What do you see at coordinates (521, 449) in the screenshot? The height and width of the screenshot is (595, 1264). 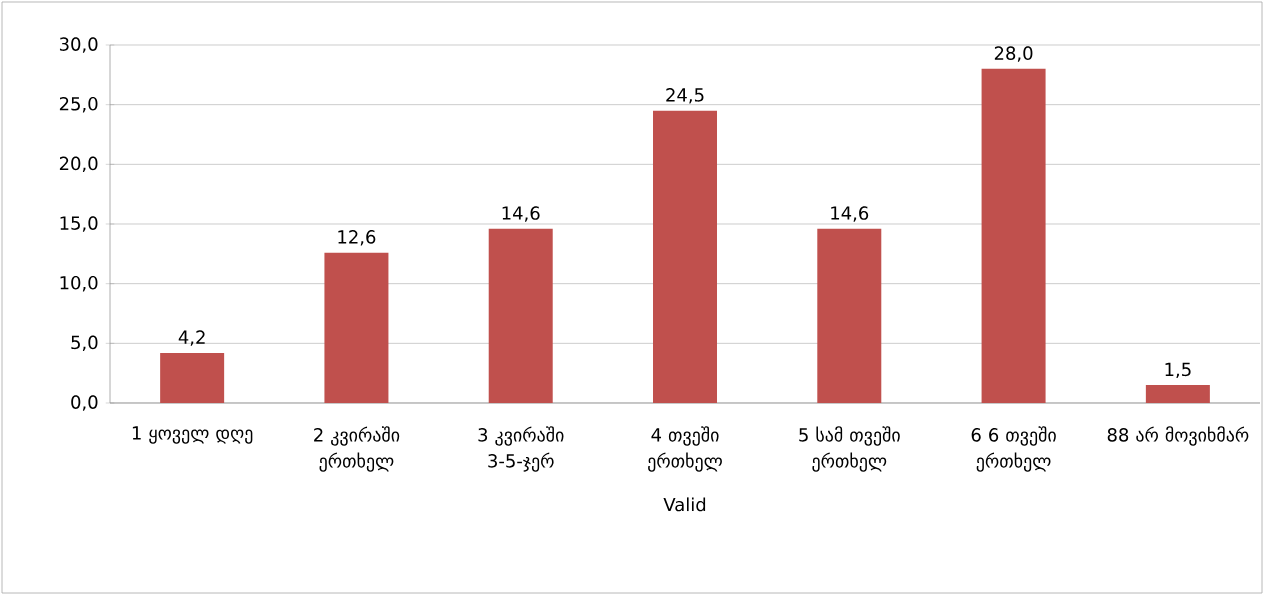 I see `x-tick-label: 3 კვირაში 3-5-ჯერ` at bounding box center [521, 449].